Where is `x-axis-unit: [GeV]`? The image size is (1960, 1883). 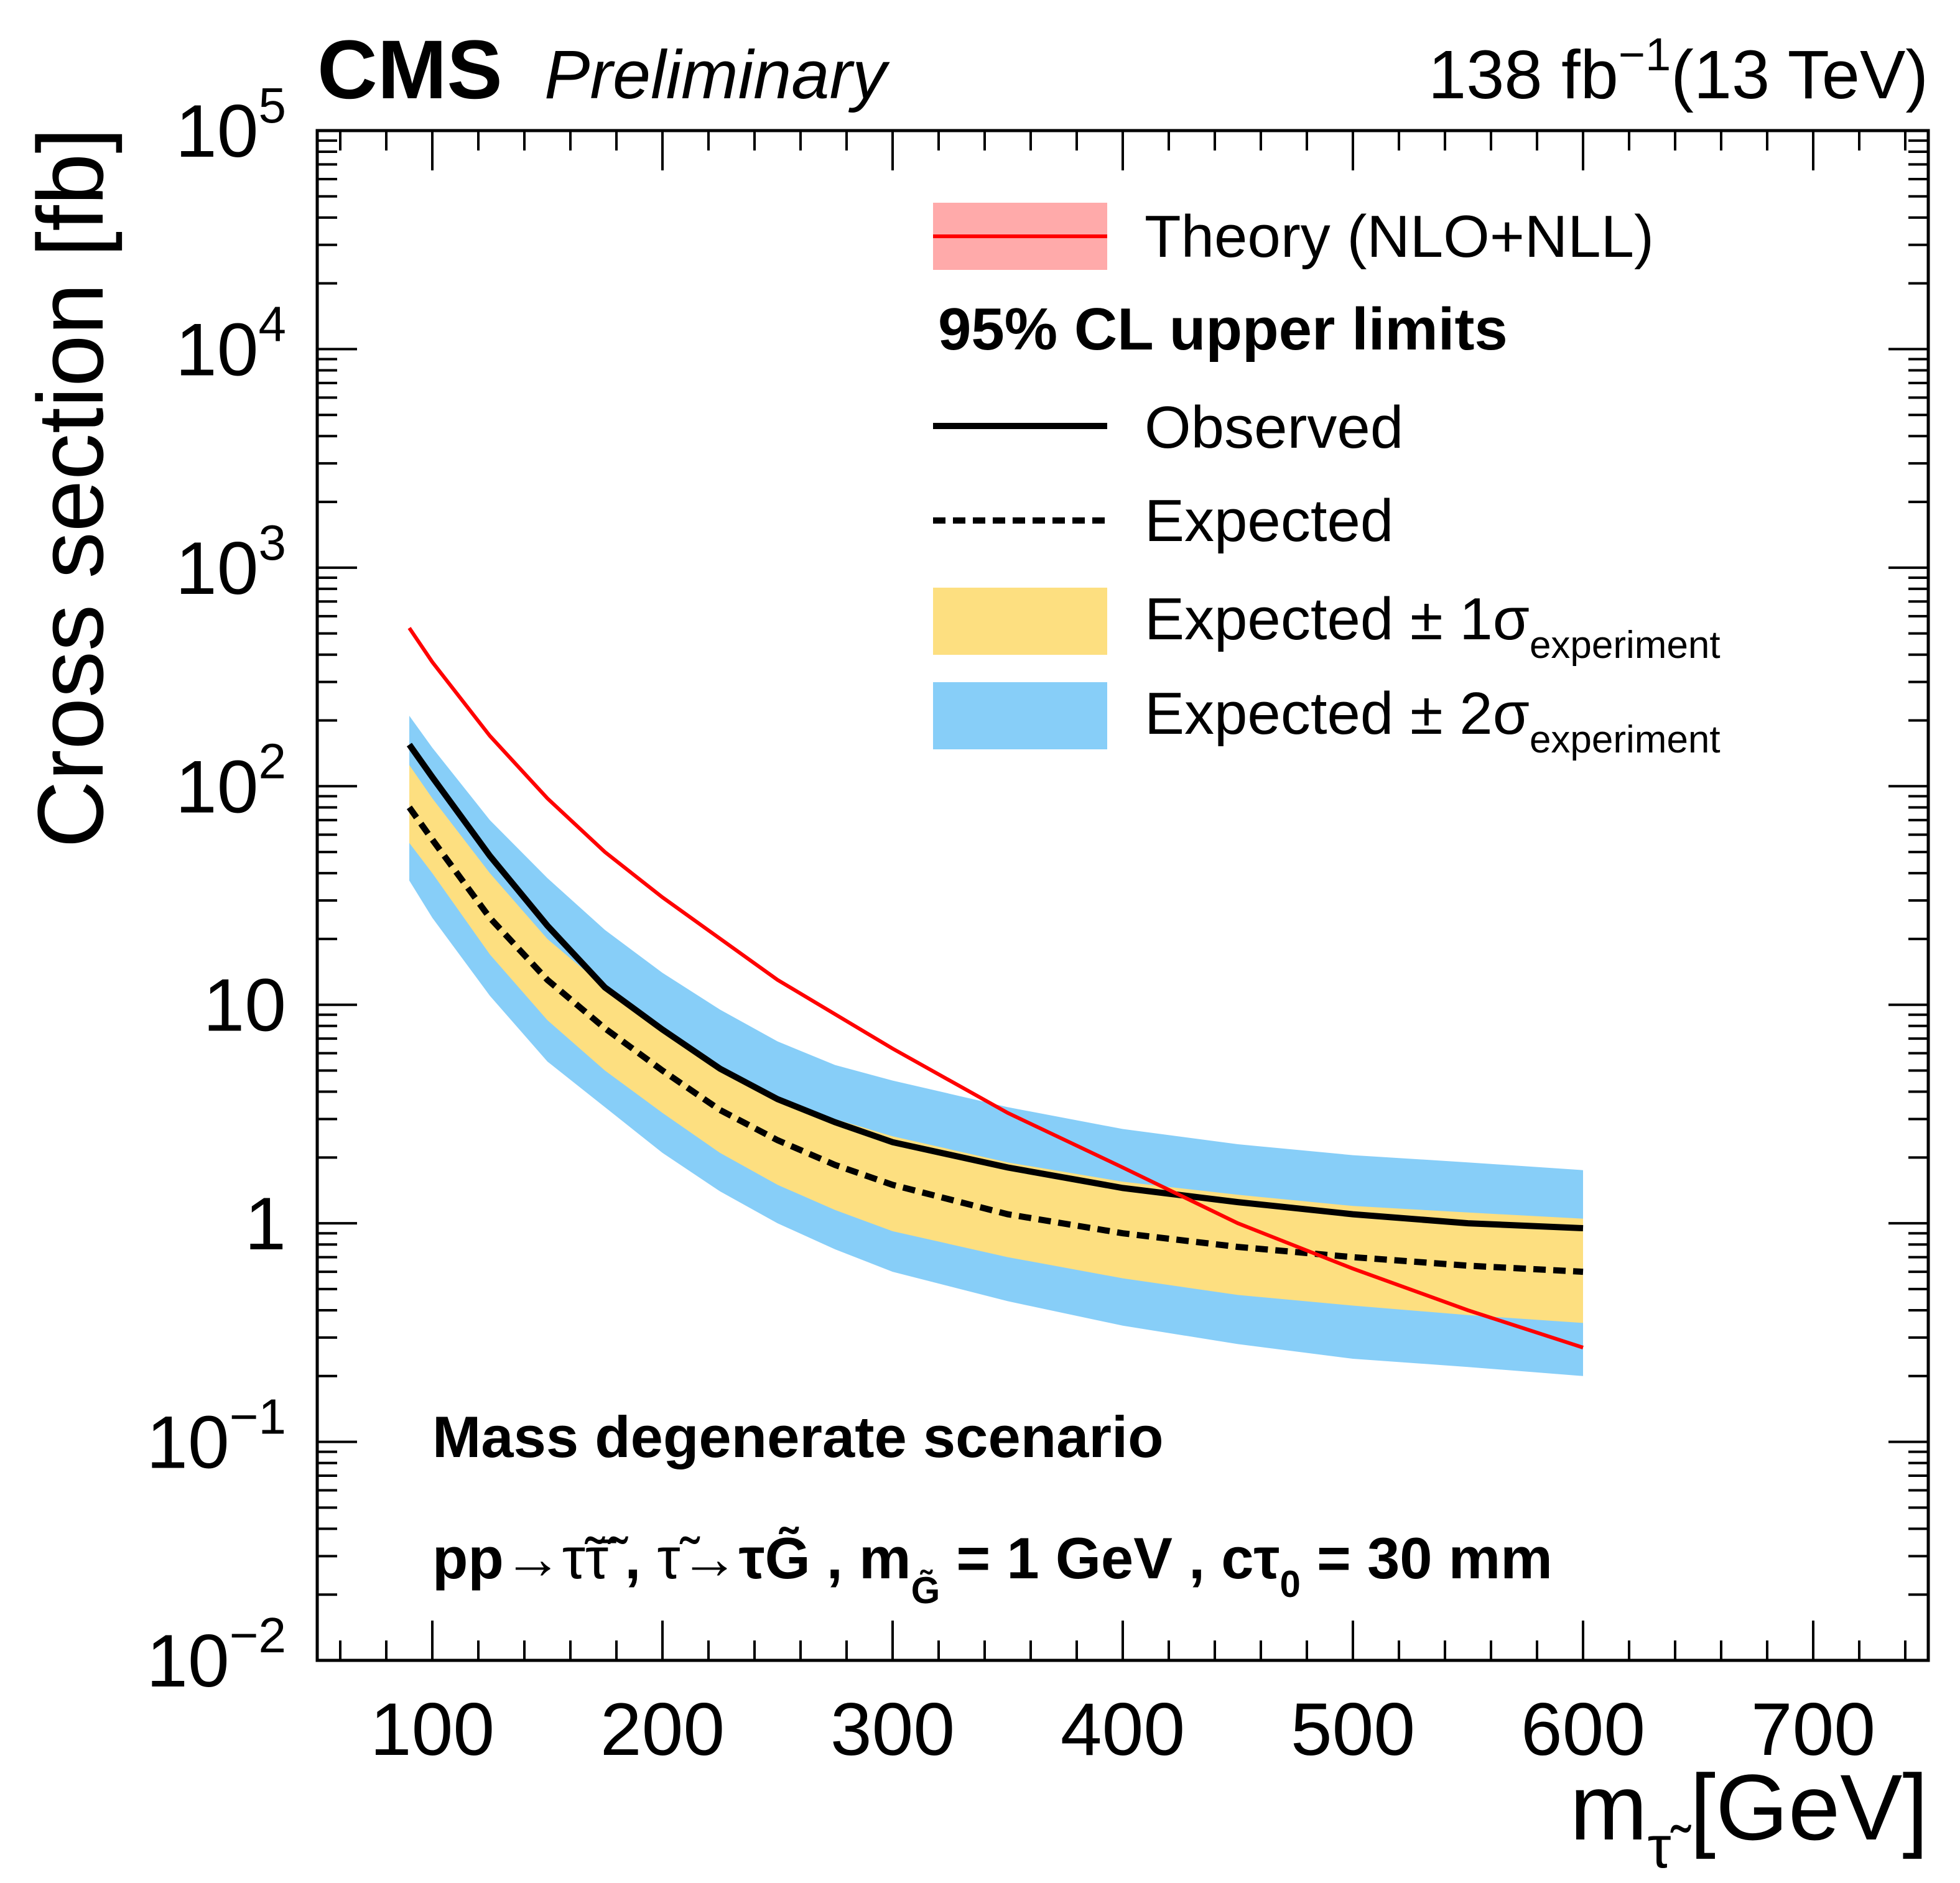
x-axis-unit: [GeV] is located at coordinates (1809, 1807).